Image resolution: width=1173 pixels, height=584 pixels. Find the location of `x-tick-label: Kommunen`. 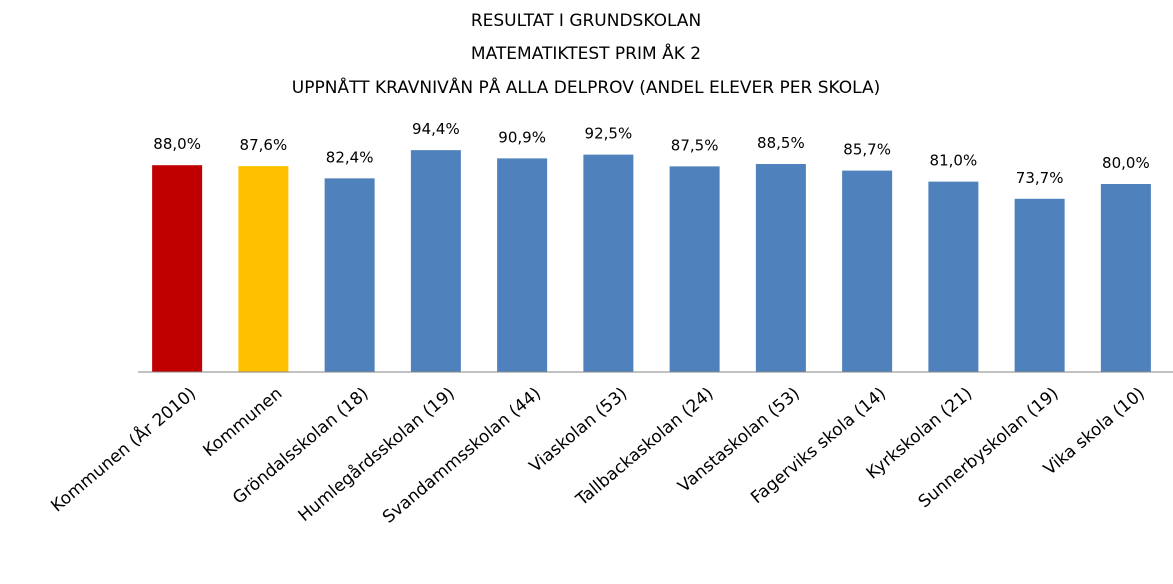

x-tick-label: Kommunen is located at coordinates (242, 422).